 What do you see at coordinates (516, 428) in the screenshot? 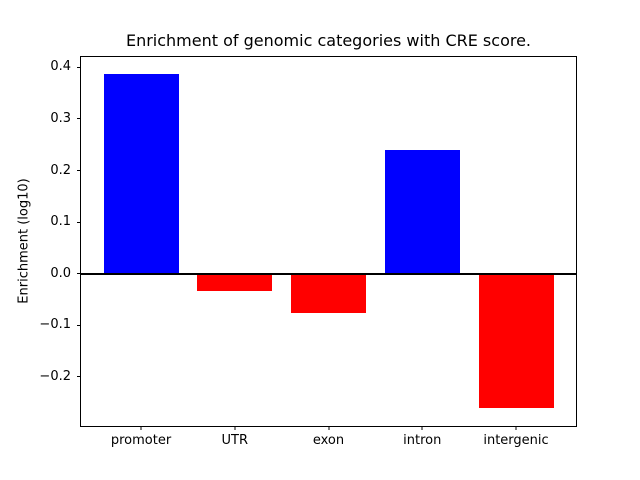
I see `x-tick-intergenic` at bounding box center [516, 428].